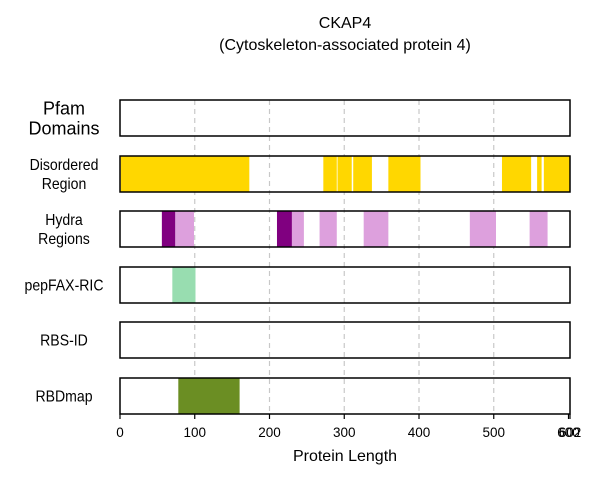 The height and width of the screenshot is (480, 600). Describe the element at coordinates (345, 45) in the screenshot. I see `chart-title-line2: (Cytoskeleton-associated protein 4)` at that location.